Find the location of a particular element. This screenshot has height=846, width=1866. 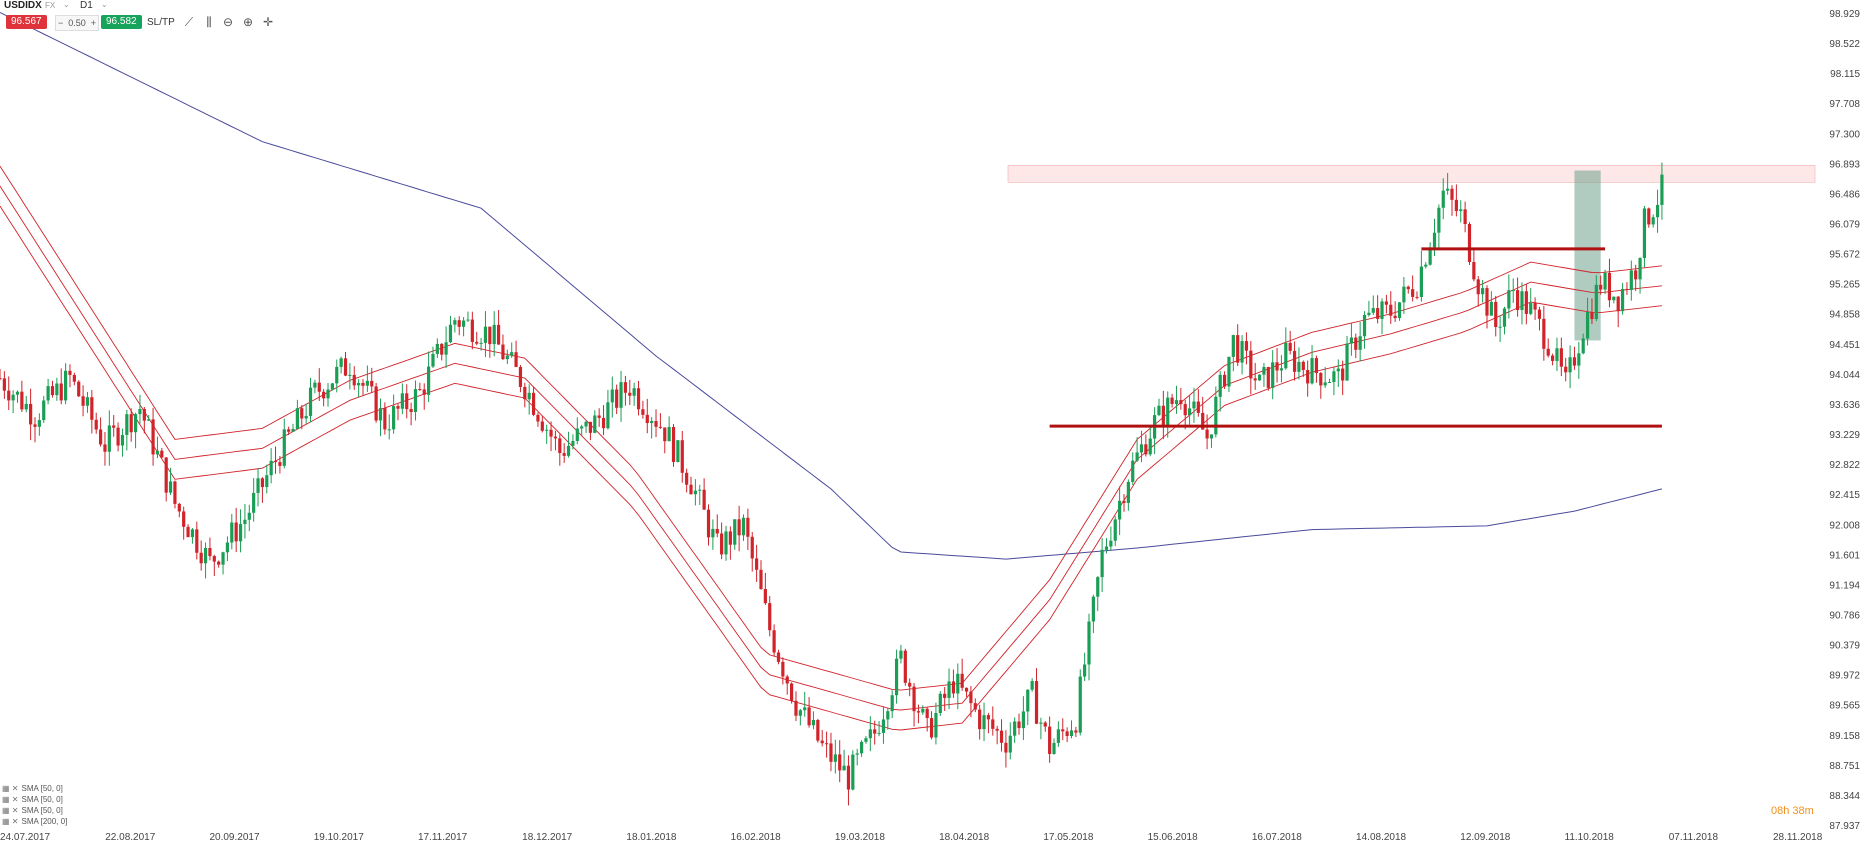

y-tick-label: 96.893 is located at coordinates (1844, 164).